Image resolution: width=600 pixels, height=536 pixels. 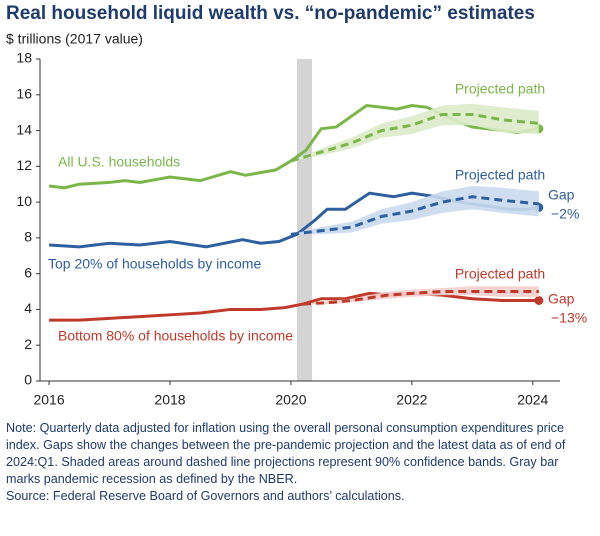 I want to click on y-tick-label: 0, so click(x=28, y=380).